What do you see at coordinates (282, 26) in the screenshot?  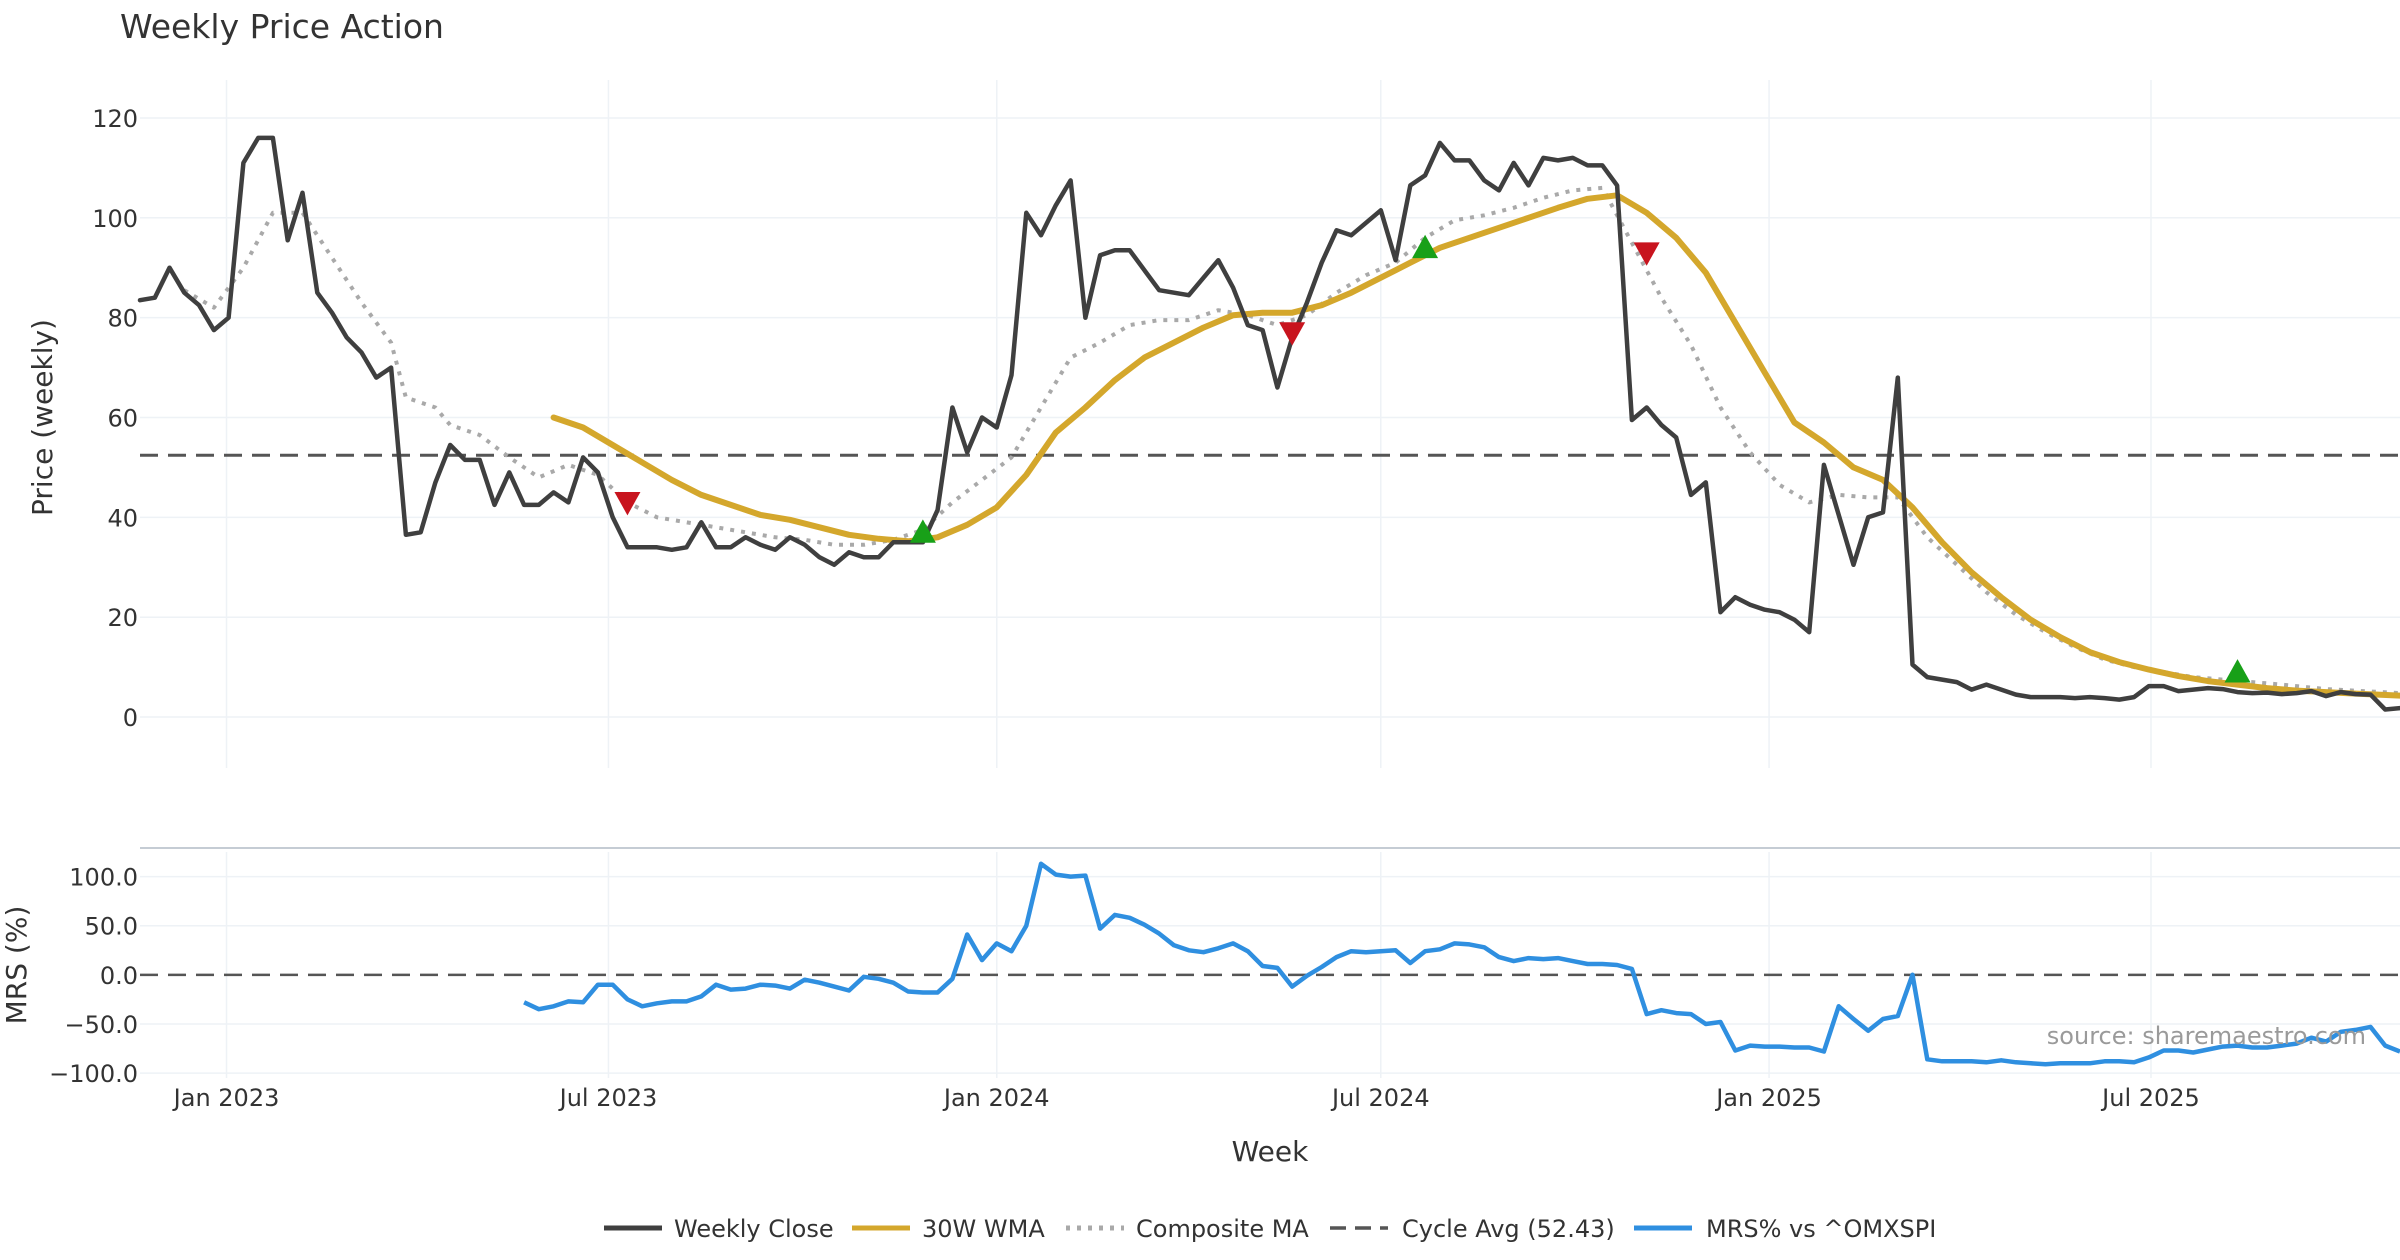 I see `chart-title: Weekly Price Action` at bounding box center [282, 26].